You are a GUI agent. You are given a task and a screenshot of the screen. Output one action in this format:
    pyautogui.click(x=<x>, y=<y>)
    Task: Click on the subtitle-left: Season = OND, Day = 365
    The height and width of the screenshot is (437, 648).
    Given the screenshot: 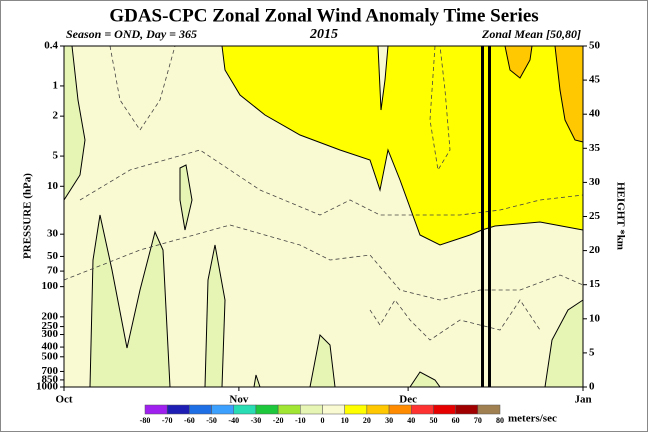 What is the action you would take?
    pyautogui.click(x=131, y=34)
    